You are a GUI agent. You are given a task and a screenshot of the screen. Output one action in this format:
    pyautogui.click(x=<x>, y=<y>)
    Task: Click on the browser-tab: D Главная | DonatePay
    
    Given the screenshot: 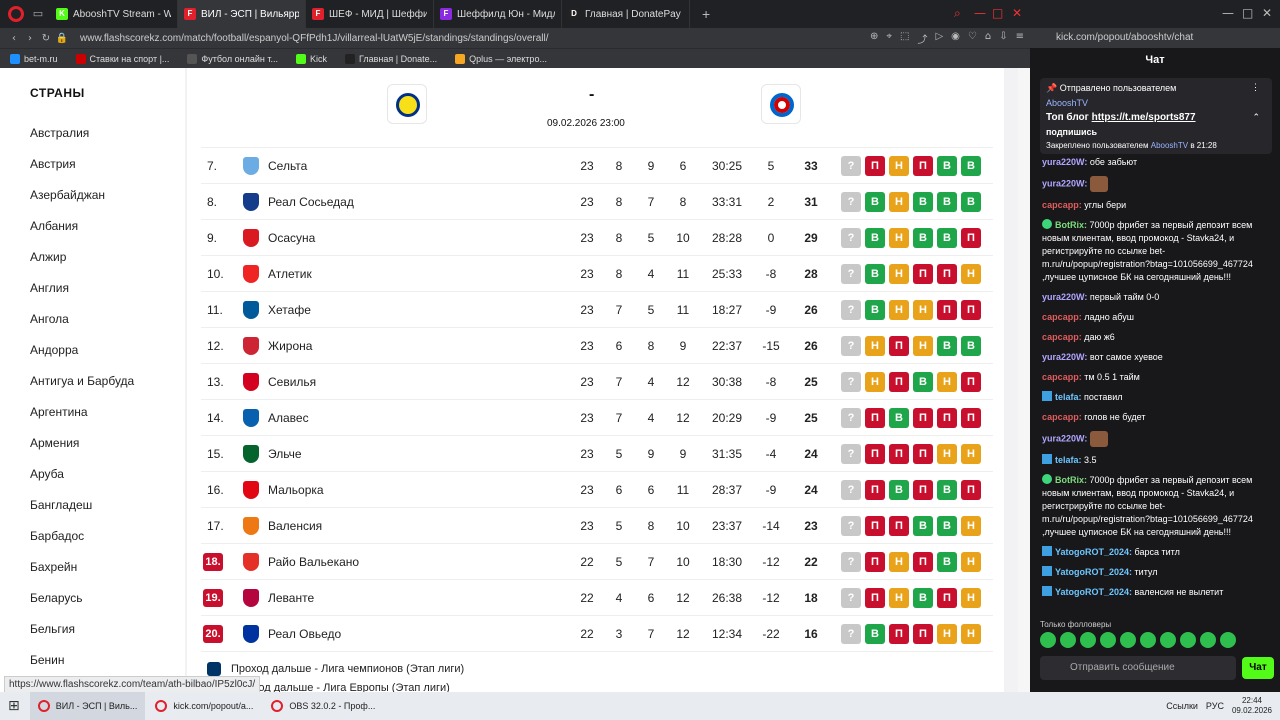 What is the action you would take?
    pyautogui.click(x=626, y=14)
    